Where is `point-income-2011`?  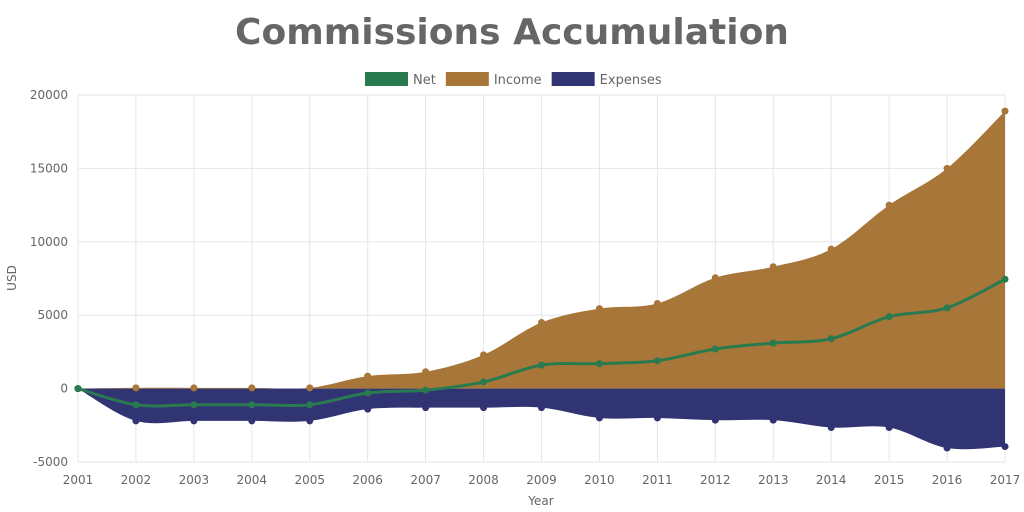 point-income-2011 is located at coordinates (657, 303).